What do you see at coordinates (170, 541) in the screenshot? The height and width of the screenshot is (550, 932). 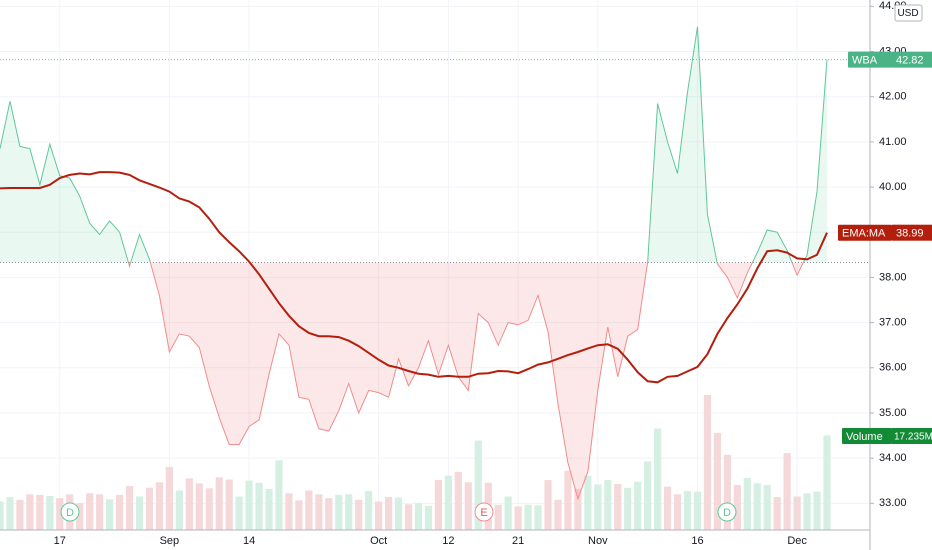 I see `x-tick-label: Sep` at bounding box center [170, 541].